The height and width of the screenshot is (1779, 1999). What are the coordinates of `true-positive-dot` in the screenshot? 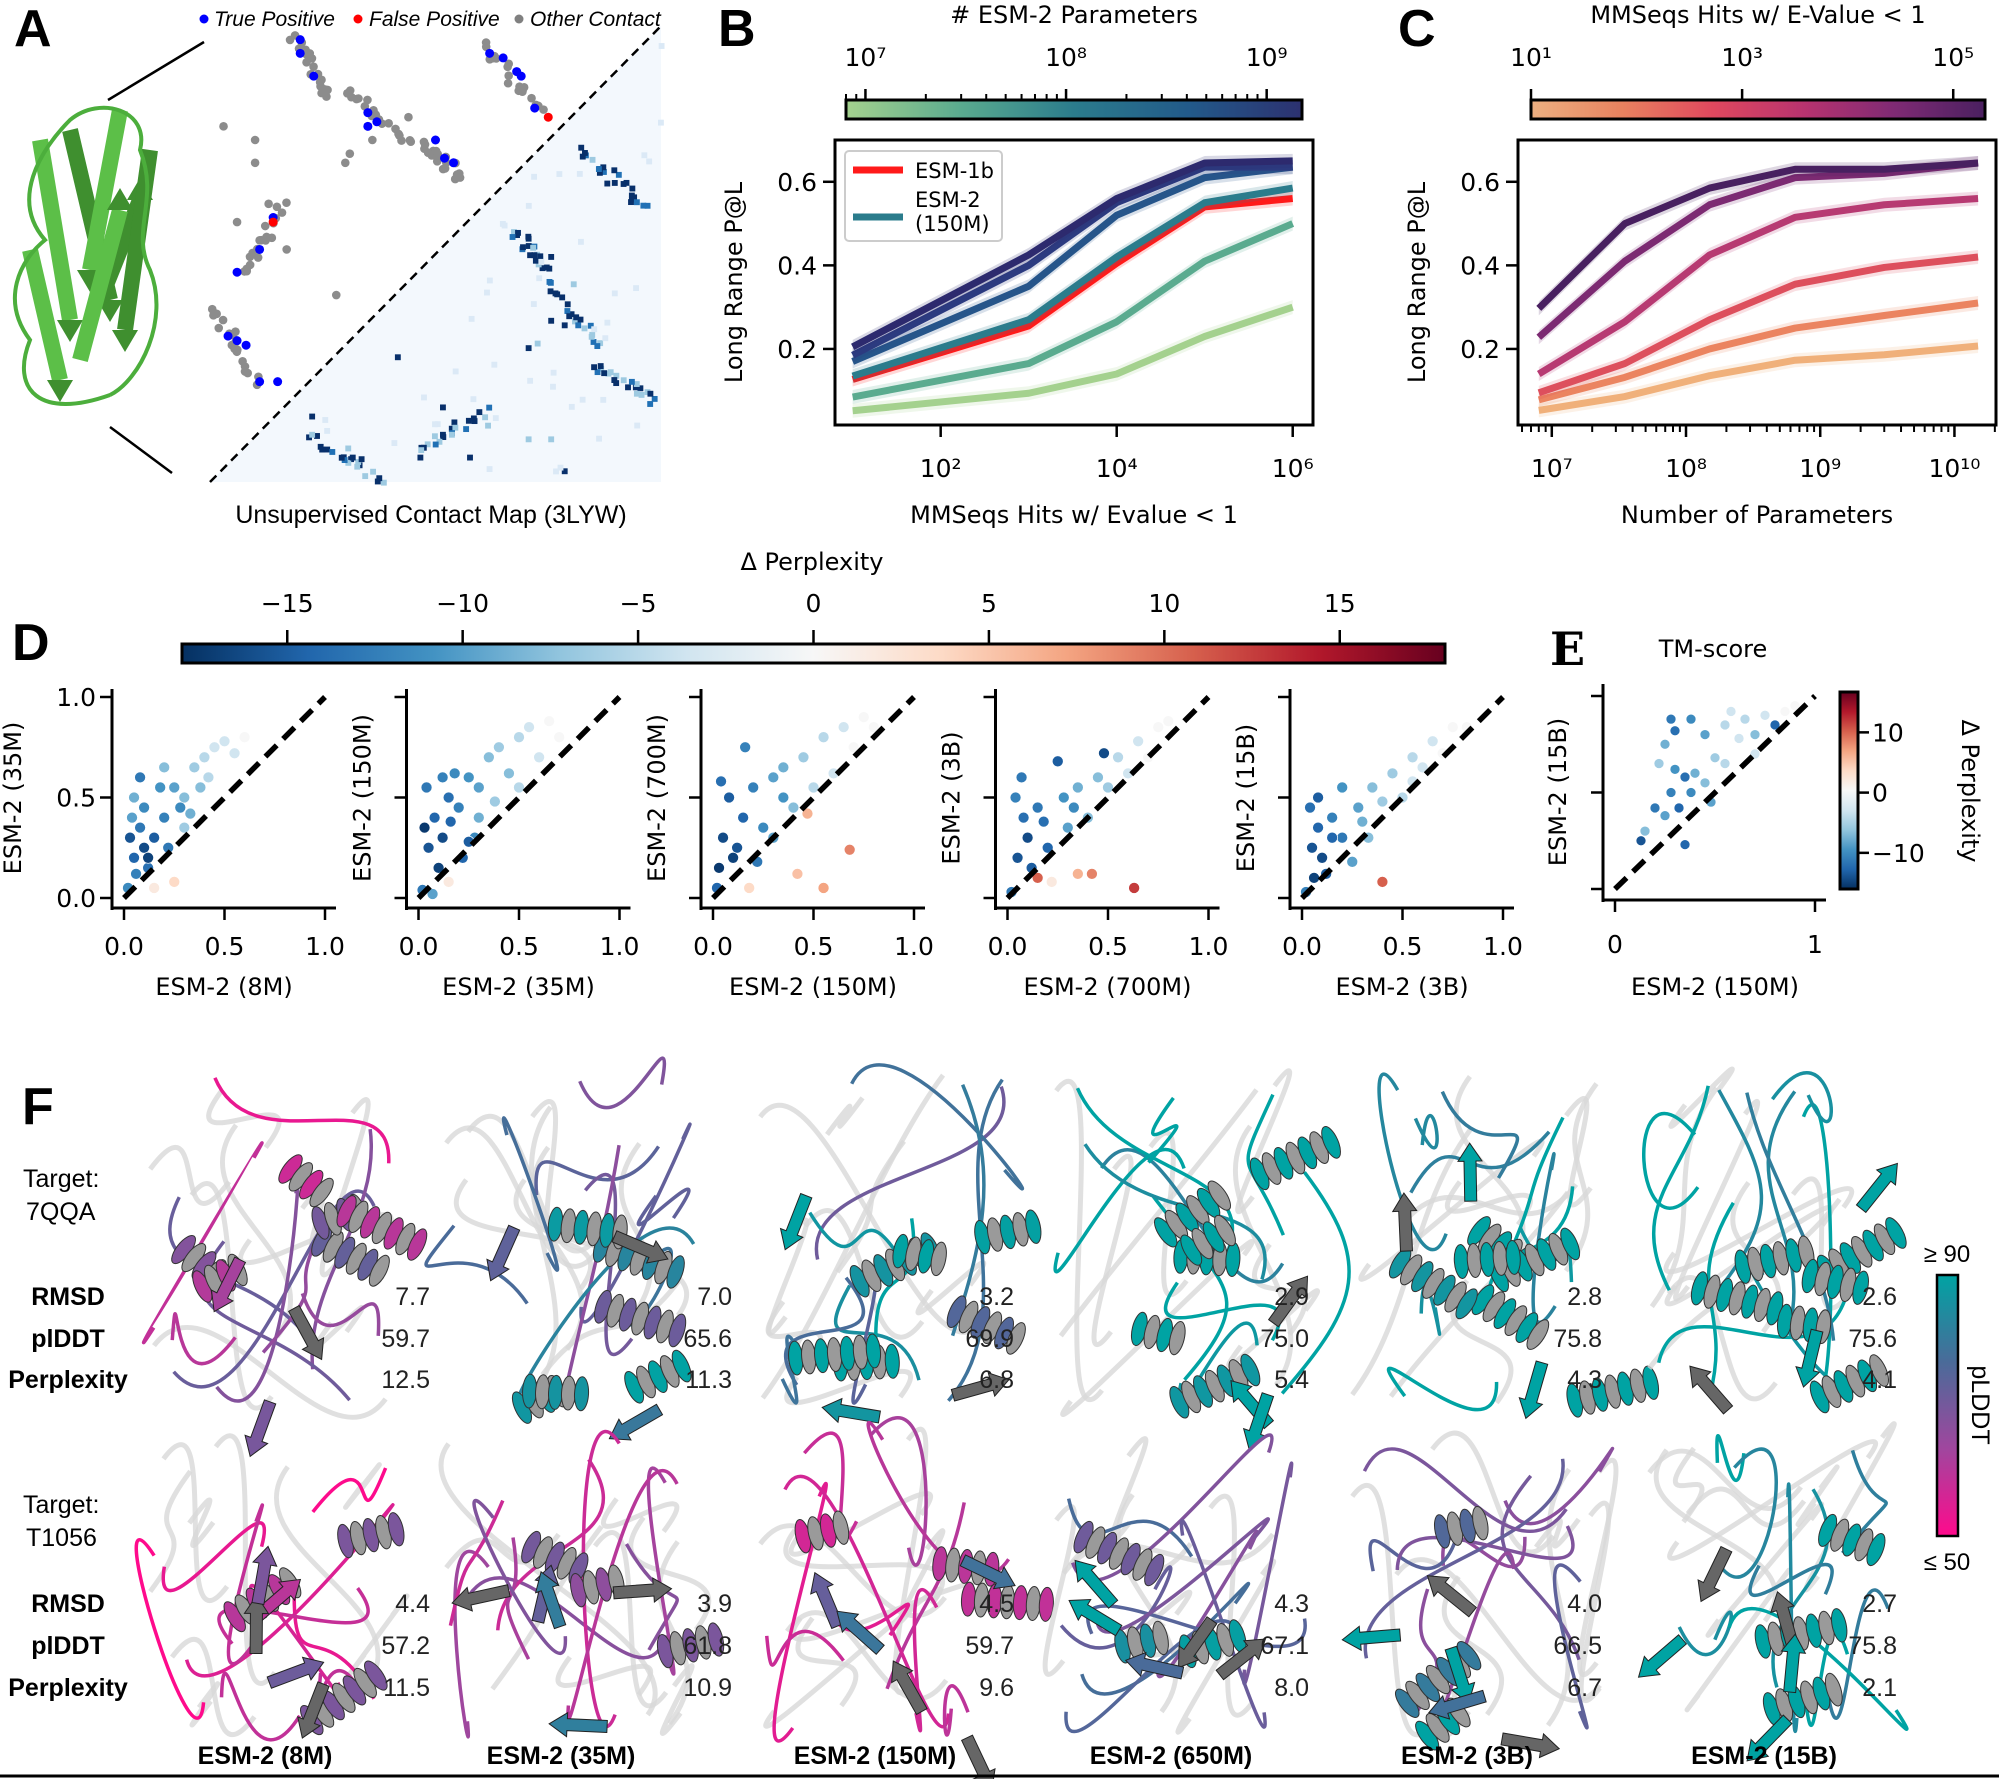 It's located at (260, 249).